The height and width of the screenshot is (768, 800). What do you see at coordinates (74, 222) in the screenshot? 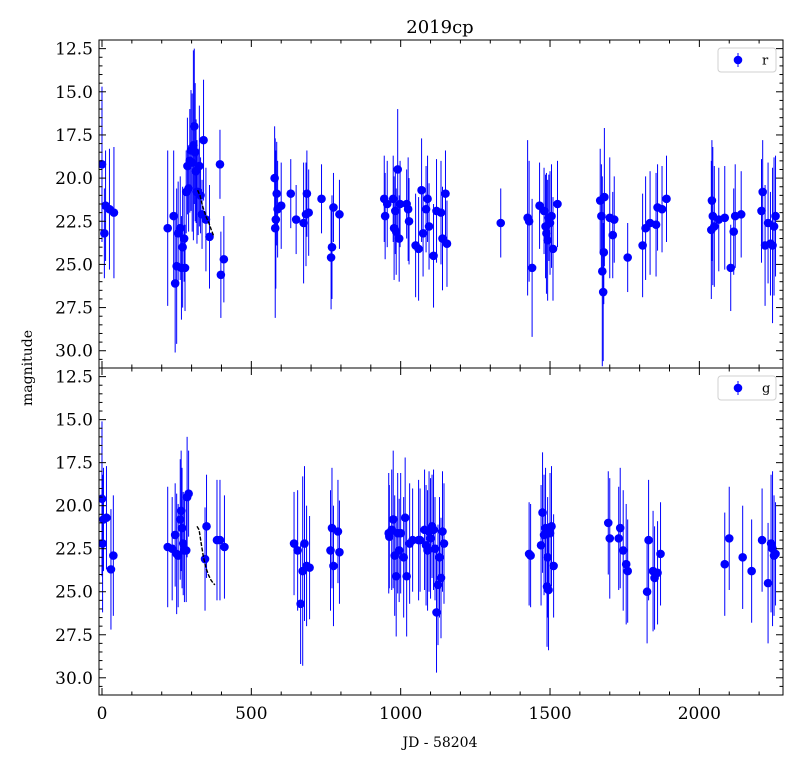
I see `r-panel-ytick-label: 22.5` at bounding box center [74, 222].